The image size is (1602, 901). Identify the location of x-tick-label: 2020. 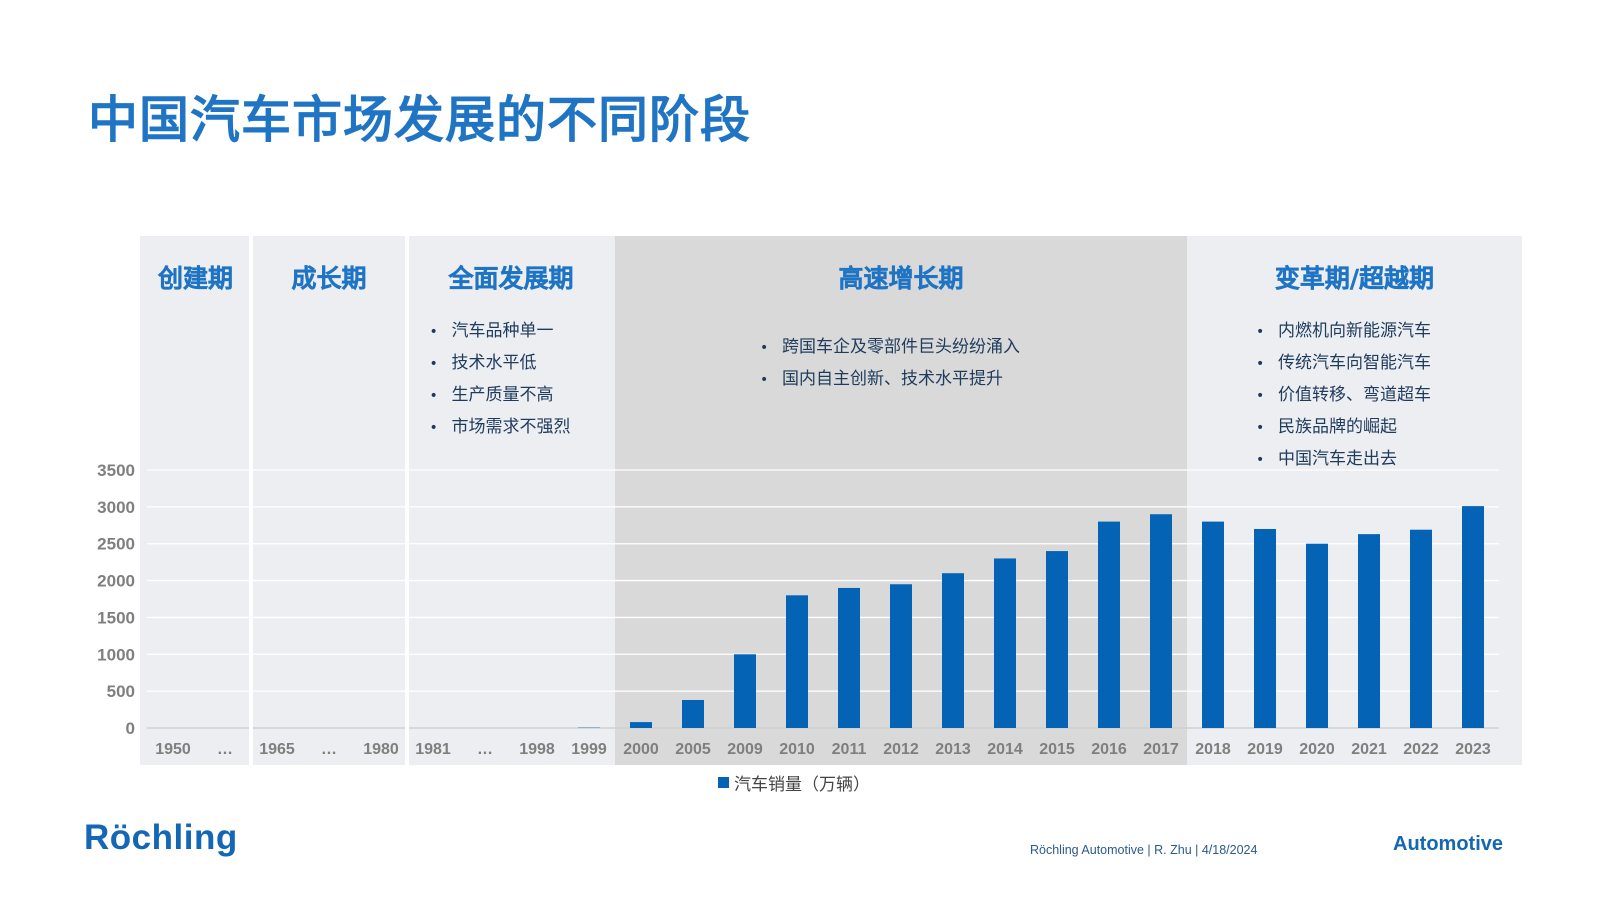
(1317, 749).